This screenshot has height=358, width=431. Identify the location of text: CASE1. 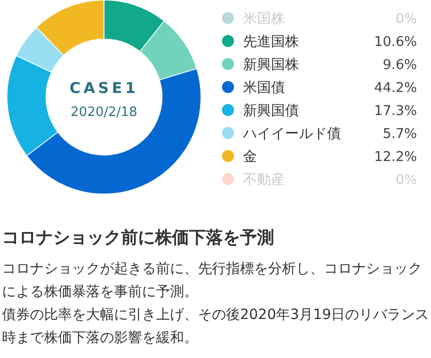
(104, 88).